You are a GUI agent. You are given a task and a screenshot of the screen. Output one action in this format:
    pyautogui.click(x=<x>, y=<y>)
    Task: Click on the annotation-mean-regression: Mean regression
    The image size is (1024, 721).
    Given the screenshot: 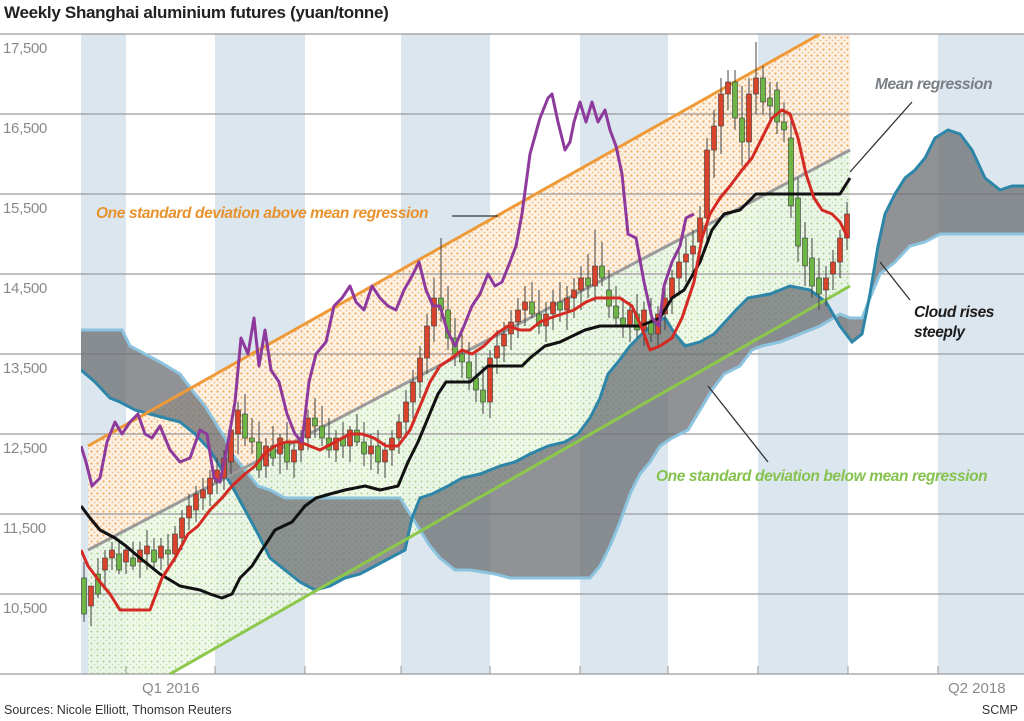 What is the action you would take?
    pyautogui.click(x=934, y=84)
    